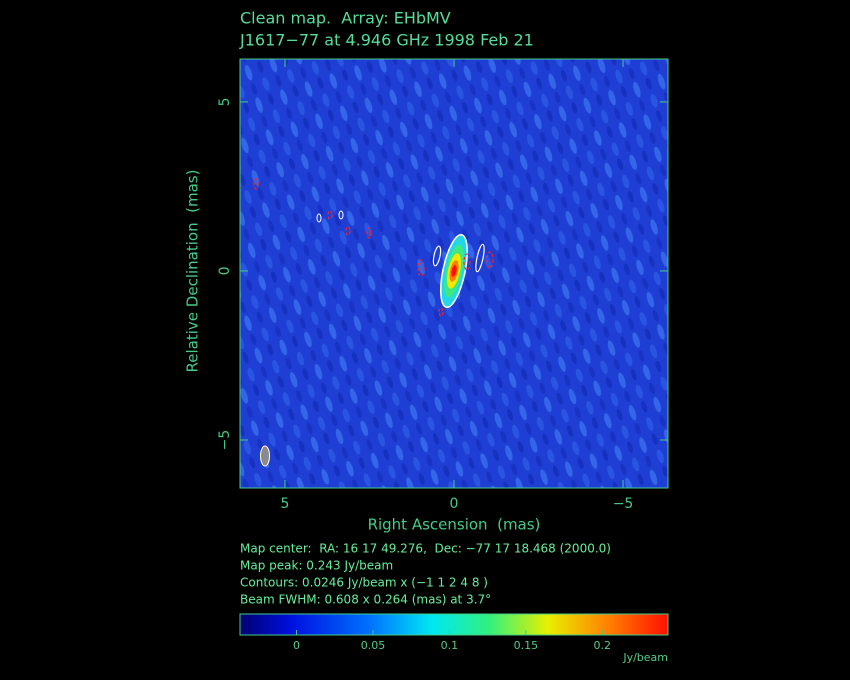 This screenshot has width=850, height=680. What do you see at coordinates (623, 504) in the screenshot?
I see `x-tick-label: −5` at bounding box center [623, 504].